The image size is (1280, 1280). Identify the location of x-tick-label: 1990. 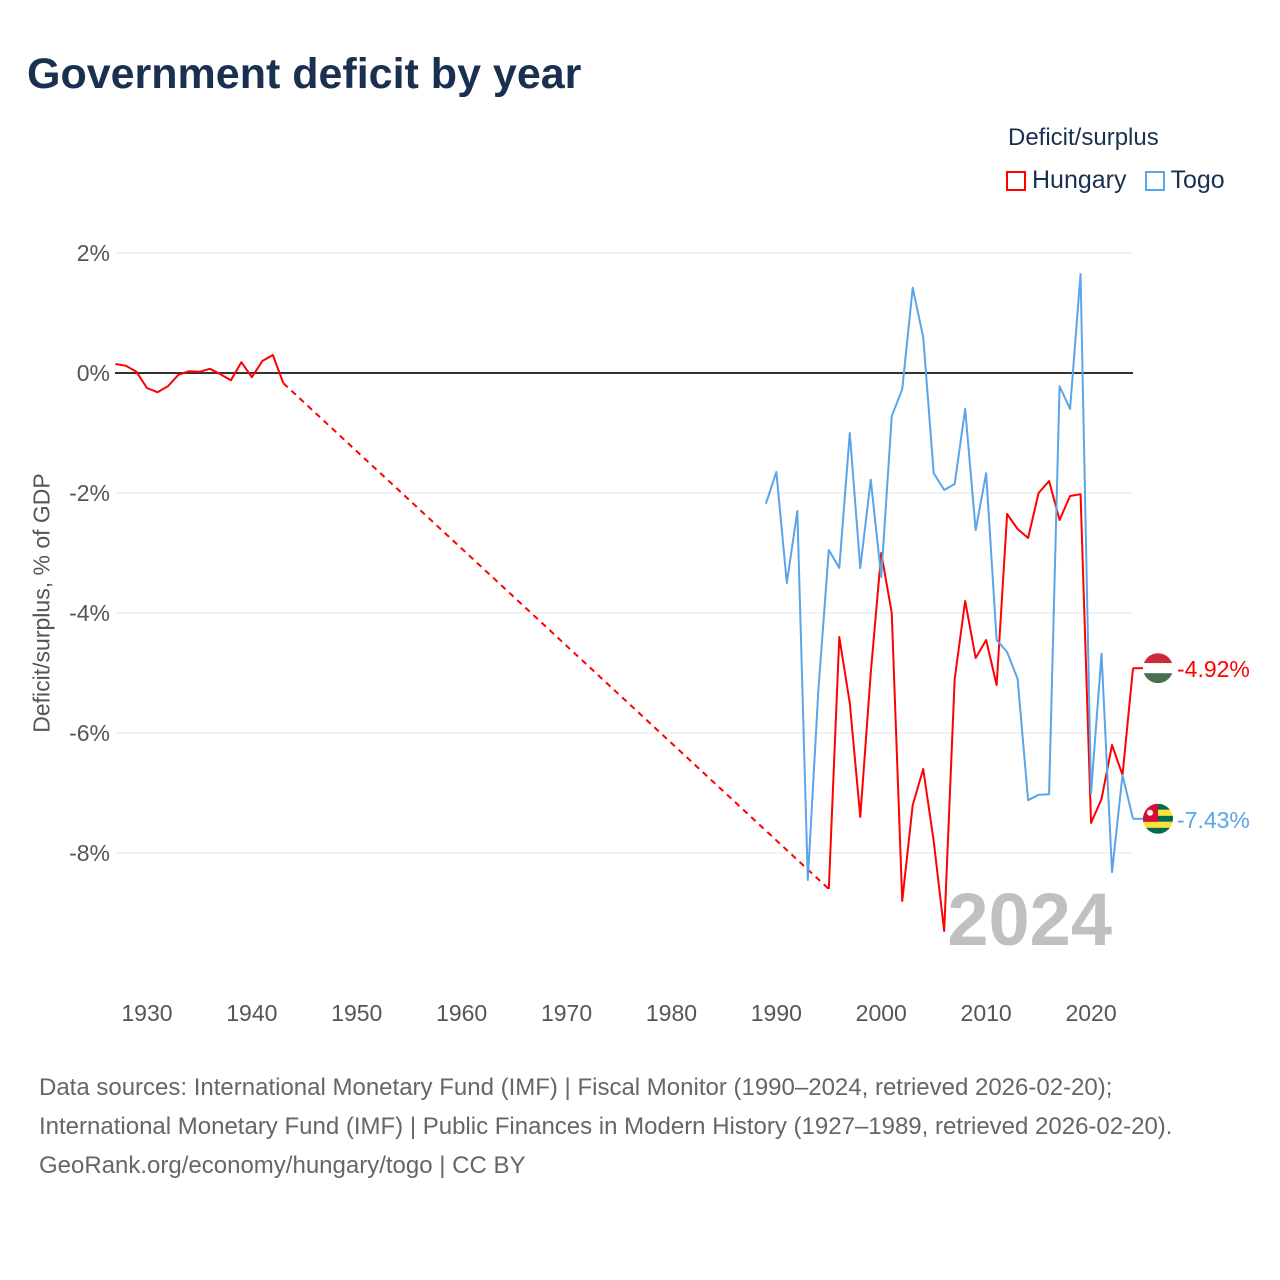
(776, 1013).